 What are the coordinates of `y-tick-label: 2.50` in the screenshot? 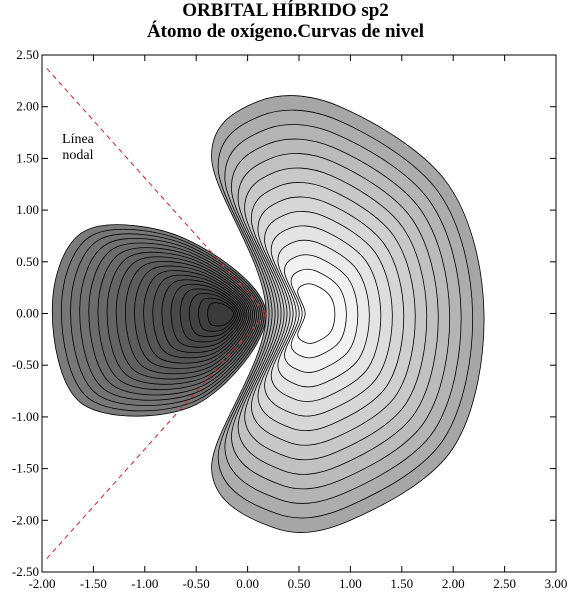 It's located at (27, 54).